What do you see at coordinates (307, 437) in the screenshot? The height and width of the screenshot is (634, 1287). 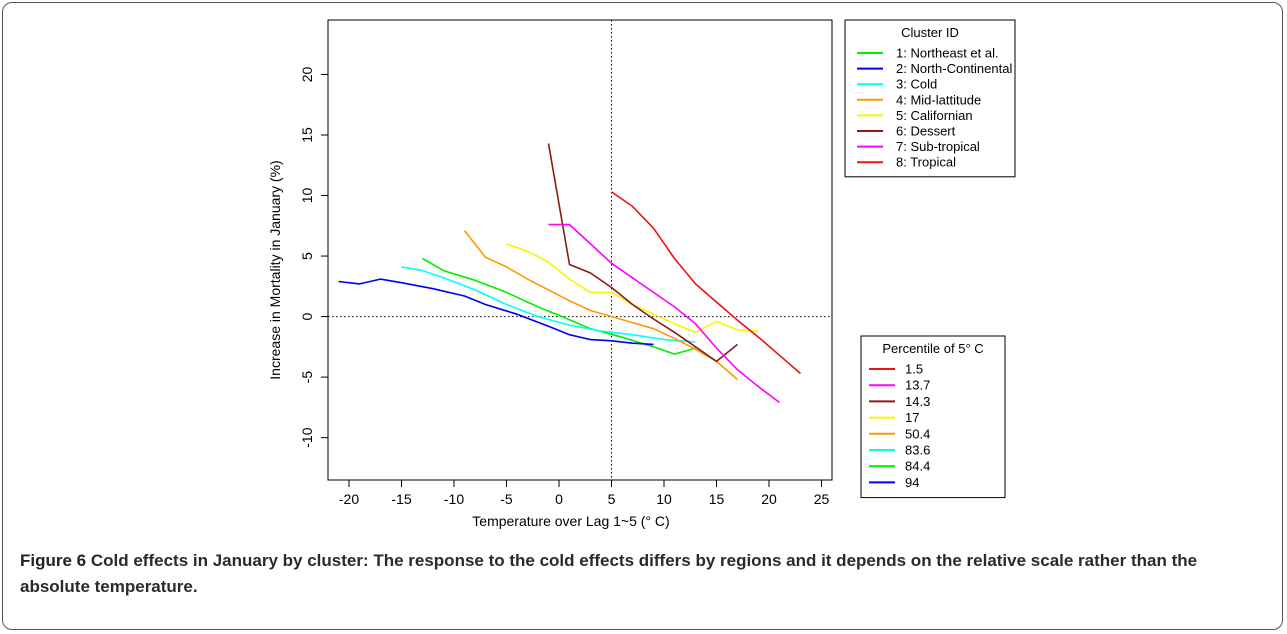 I see `y-tick-label: -10` at bounding box center [307, 437].